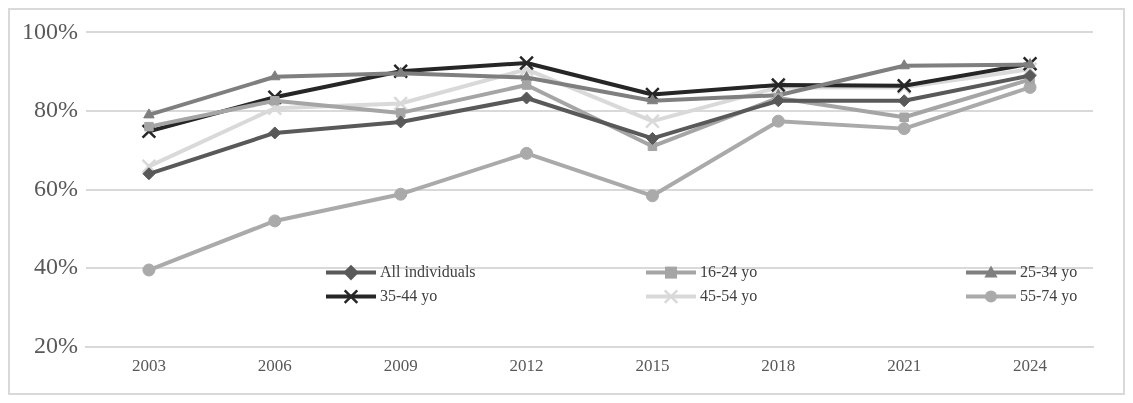  What do you see at coordinates (55, 344) in the screenshot?
I see `y-tick-label: 20%` at bounding box center [55, 344].